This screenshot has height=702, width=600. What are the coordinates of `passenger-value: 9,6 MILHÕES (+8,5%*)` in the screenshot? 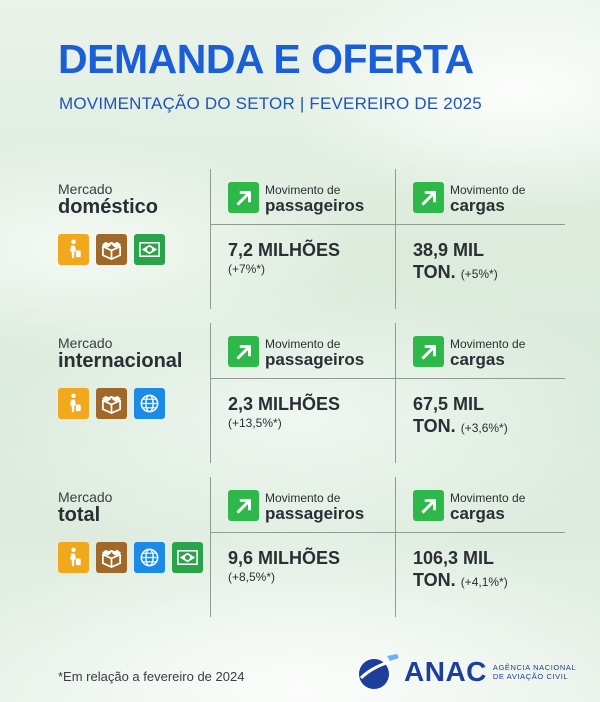 It's located at (284, 565).